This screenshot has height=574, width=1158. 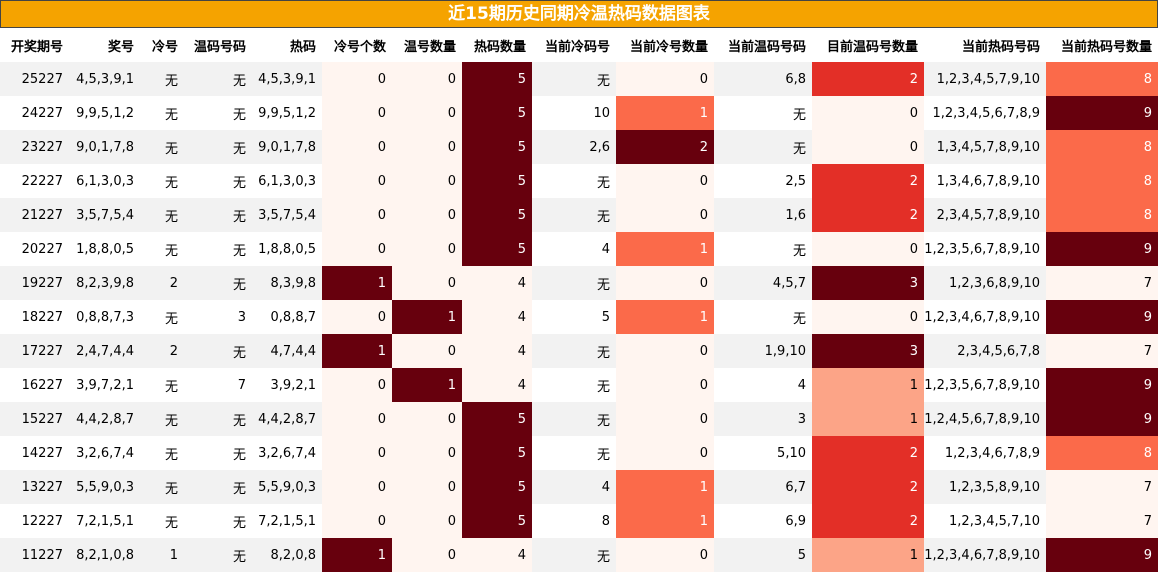 I want to click on heatmap-cell: 7, so click(x=1102, y=351).